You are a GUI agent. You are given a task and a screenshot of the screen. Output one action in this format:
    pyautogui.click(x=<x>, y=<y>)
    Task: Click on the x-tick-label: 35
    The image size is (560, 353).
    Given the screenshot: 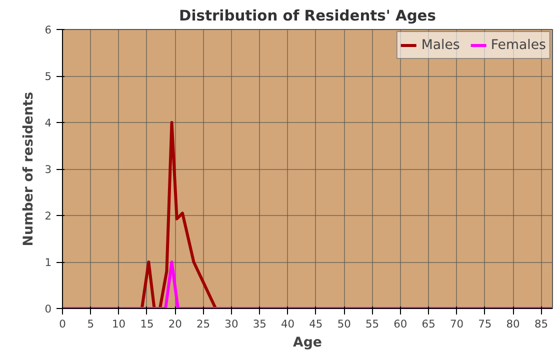 What is the action you would take?
    pyautogui.click(x=259, y=324)
    